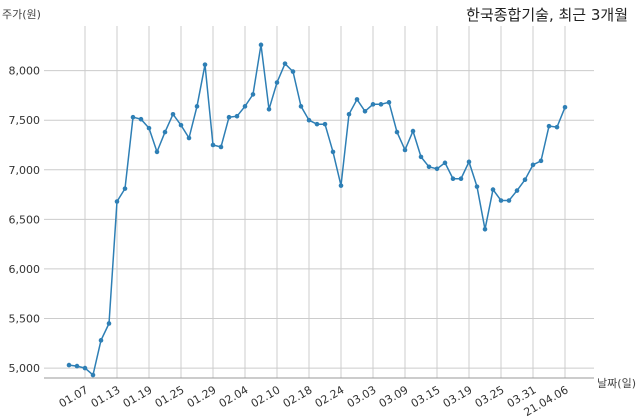 The image size is (640, 419). I want to click on y-axis-label: 주가(원), so click(21, 14).